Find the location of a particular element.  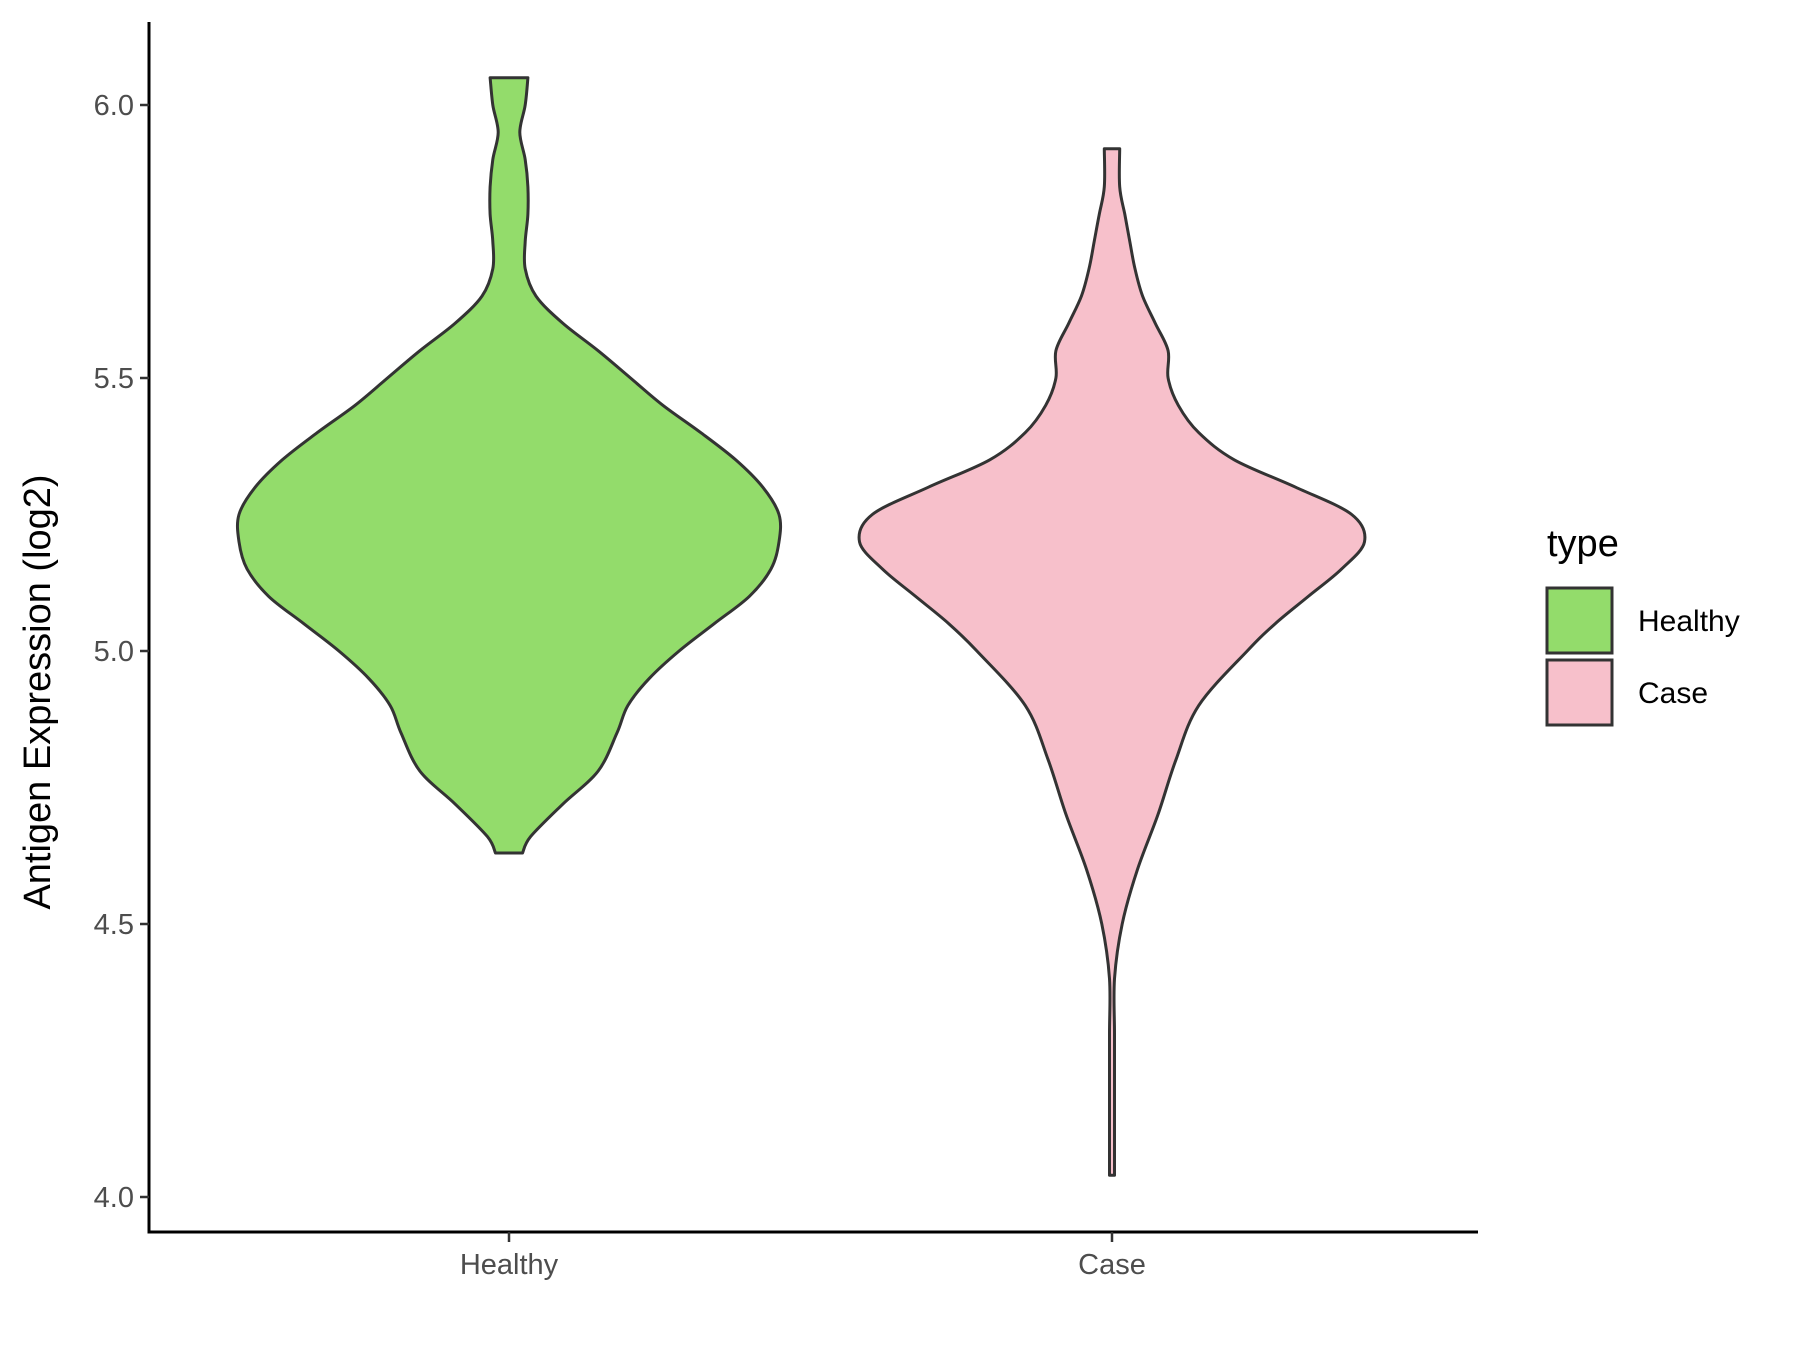

legend-label-healthy: Healthy is located at coordinates (1689, 621).